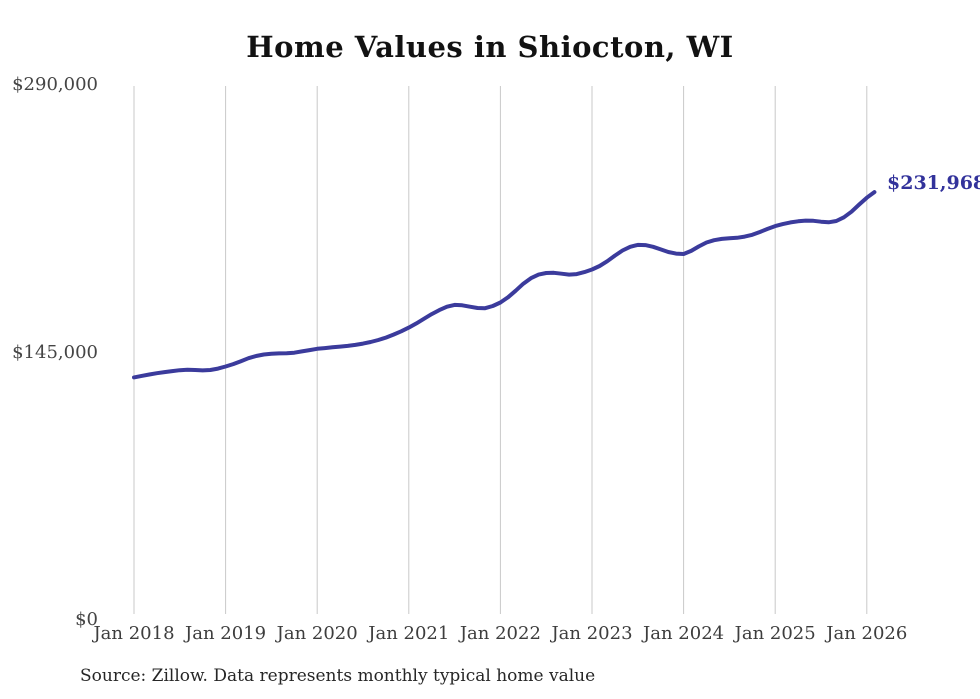 The width and height of the screenshot is (980, 699). Describe the element at coordinates (55, 84) in the screenshot. I see `y-tick-label: $290,000` at that location.